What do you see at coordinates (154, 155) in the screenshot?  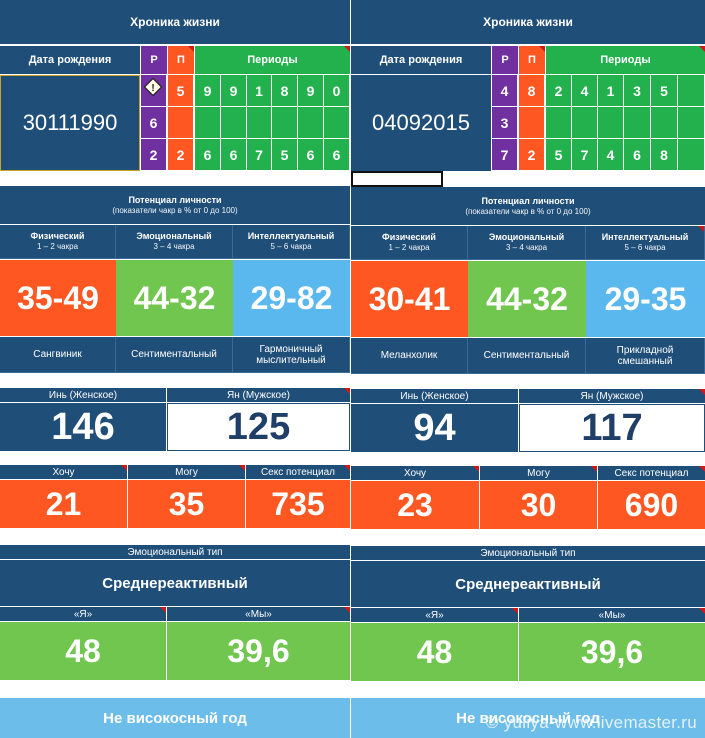 I see `p-cell: 2` at bounding box center [154, 155].